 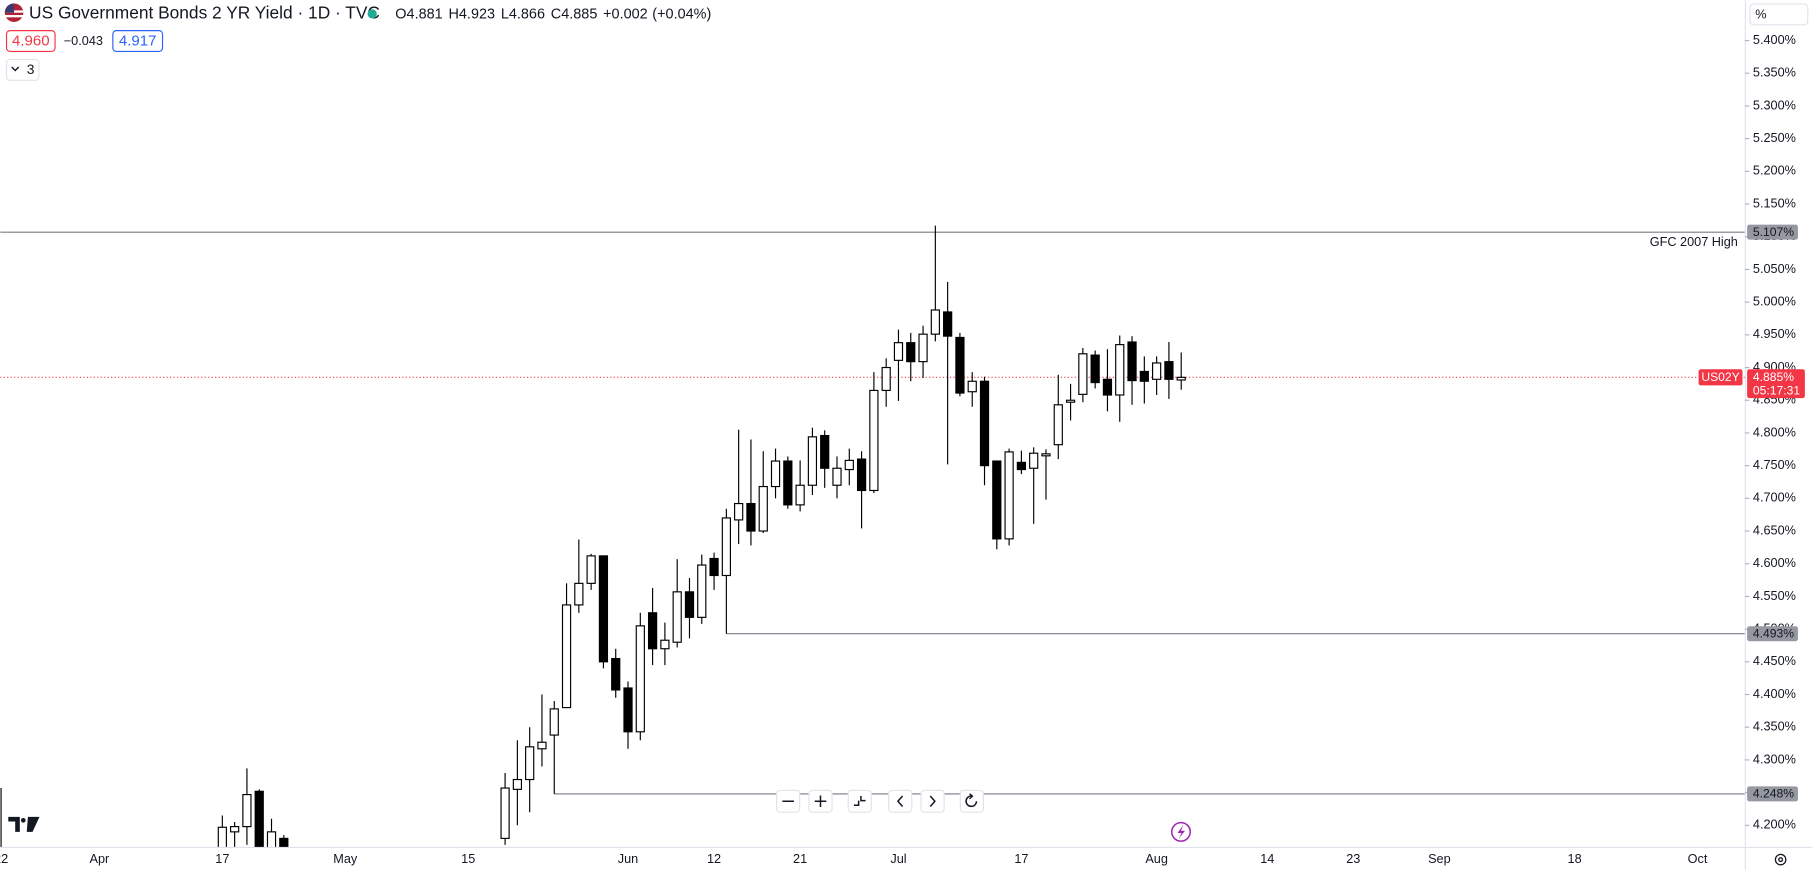 I want to click on buy-price: 4.917, so click(x=138, y=41).